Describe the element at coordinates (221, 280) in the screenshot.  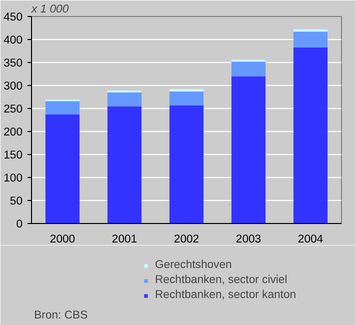
I see `legend-label: Rechtbanken, sector civiel` at that location.